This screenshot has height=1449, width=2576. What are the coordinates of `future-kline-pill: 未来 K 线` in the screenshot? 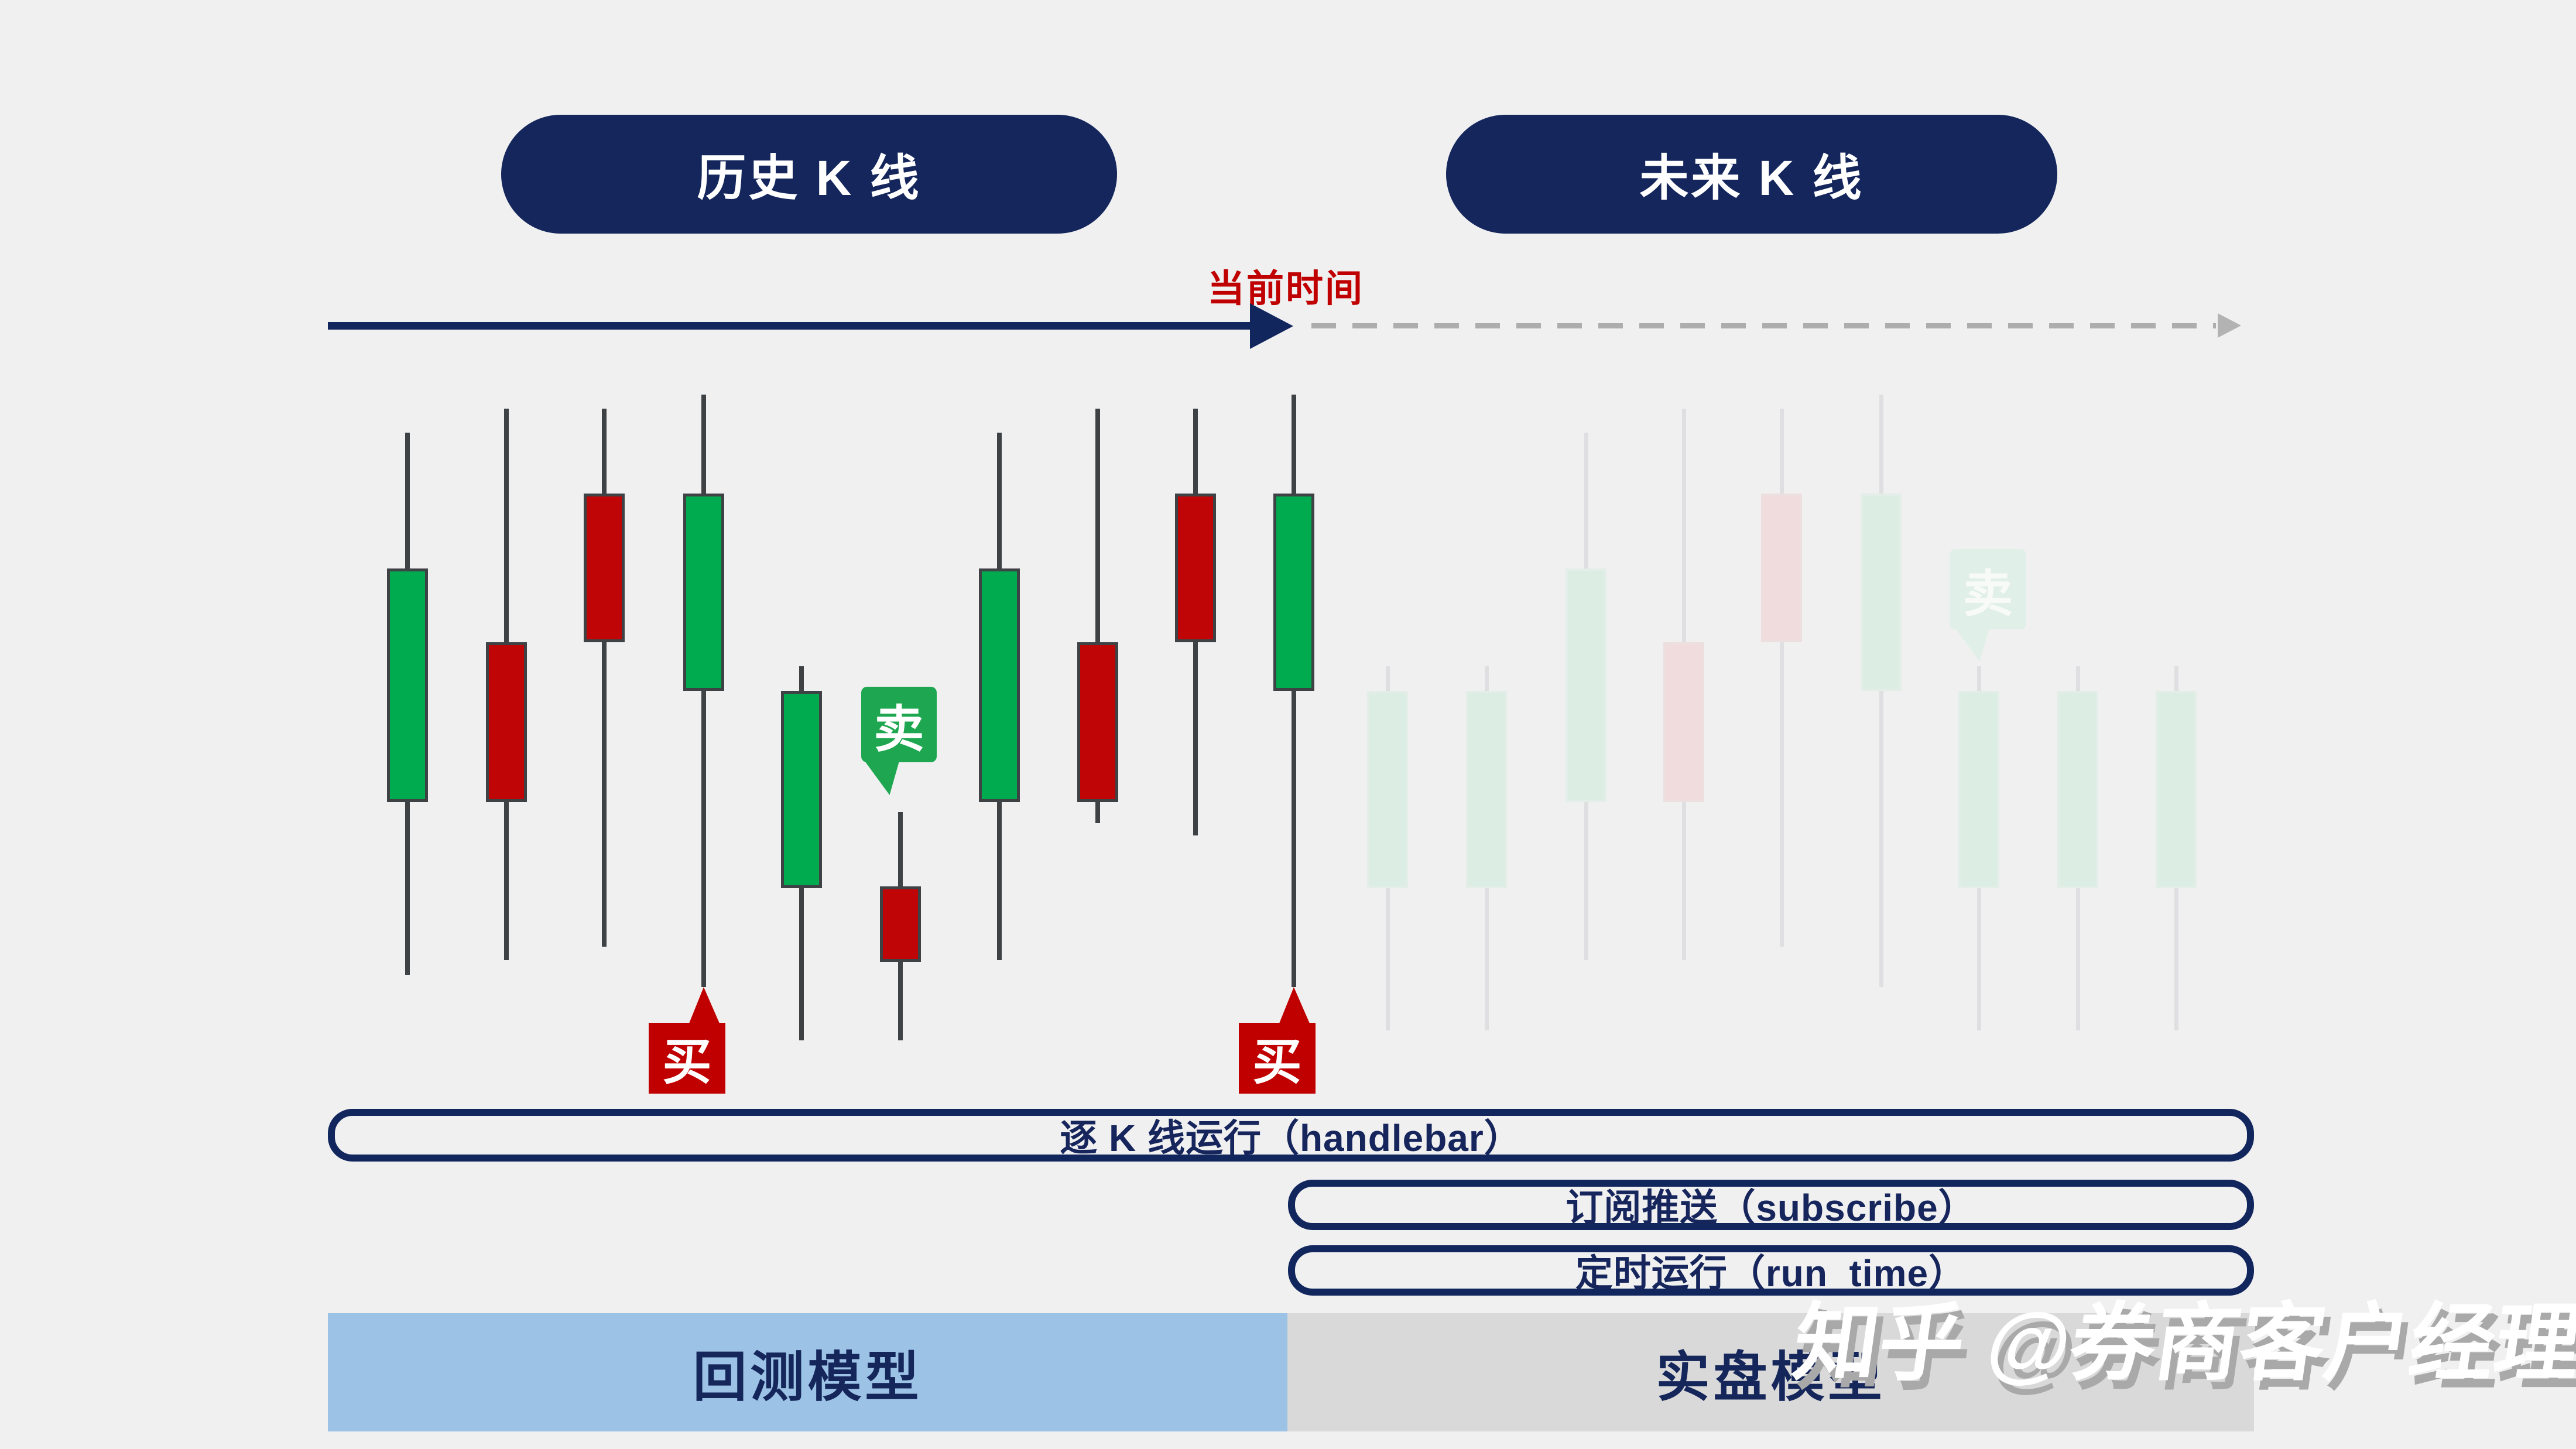 It's located at (1751, 174).